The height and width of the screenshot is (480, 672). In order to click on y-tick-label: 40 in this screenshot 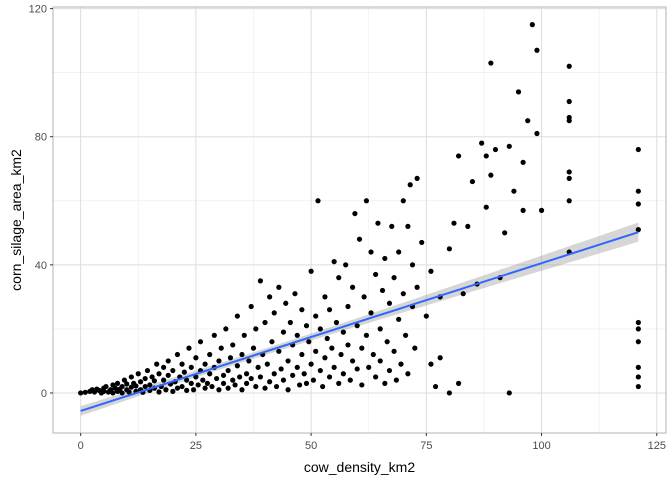, I will do `click(41, 266)`.